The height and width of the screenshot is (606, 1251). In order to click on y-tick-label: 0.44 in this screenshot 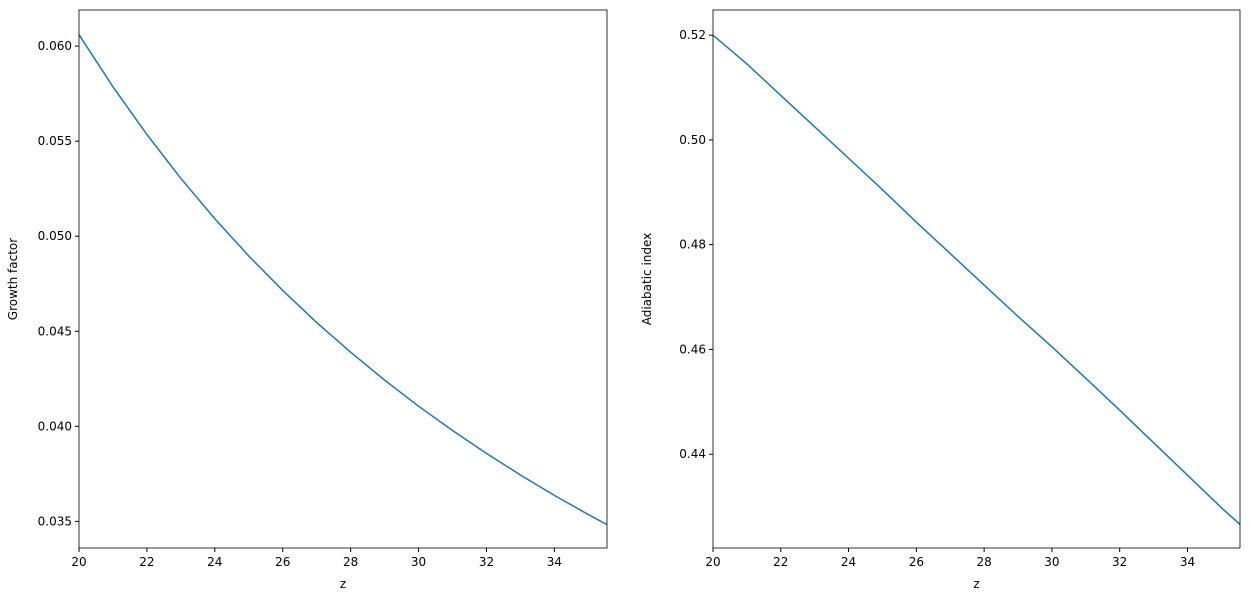, I will do `click(692, 454)`.